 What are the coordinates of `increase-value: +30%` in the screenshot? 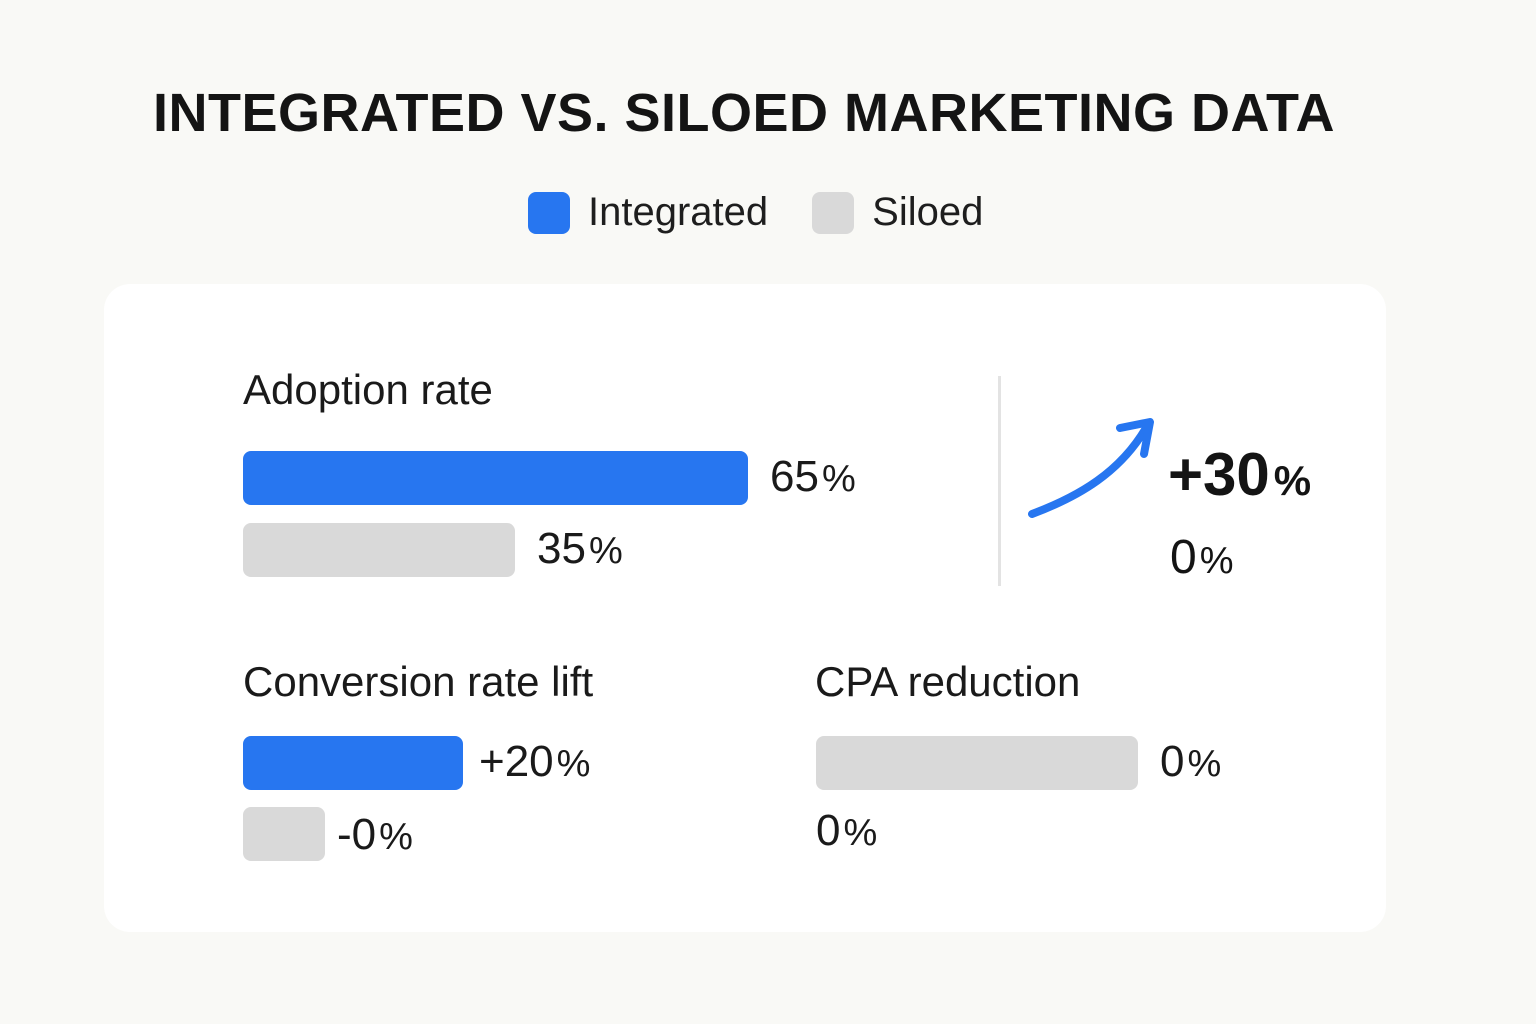 It's located at (1239, 474).